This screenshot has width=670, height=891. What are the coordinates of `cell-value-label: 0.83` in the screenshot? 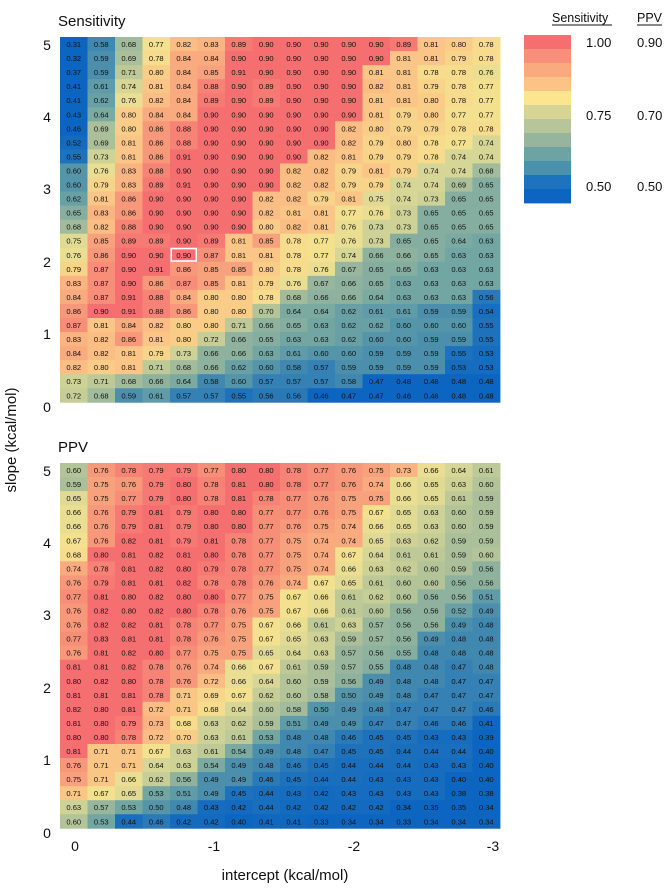 It's located at (73, 283).